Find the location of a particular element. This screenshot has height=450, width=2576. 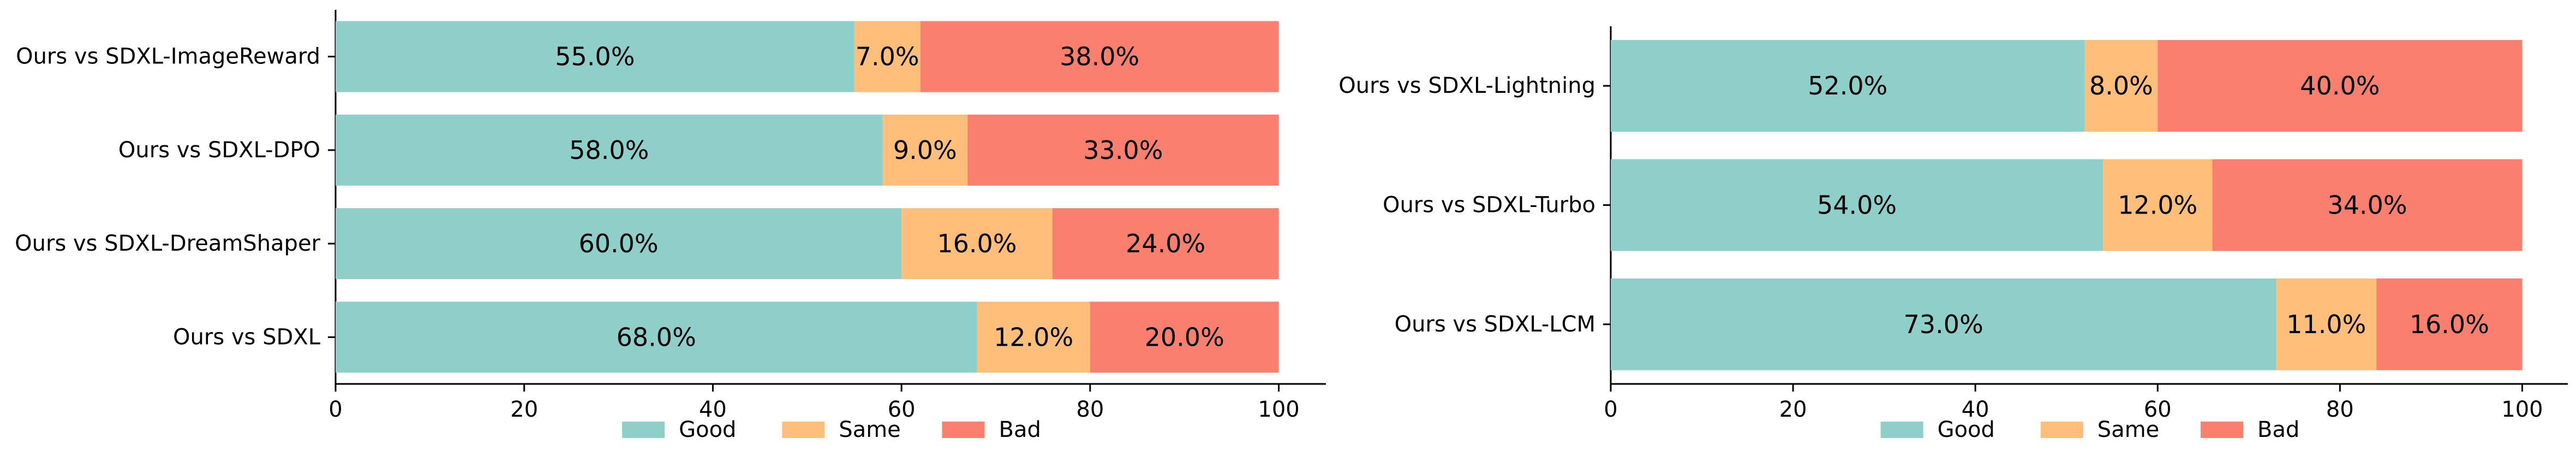

data-label-same: 11.0% is located at coordinates (2326, 324).